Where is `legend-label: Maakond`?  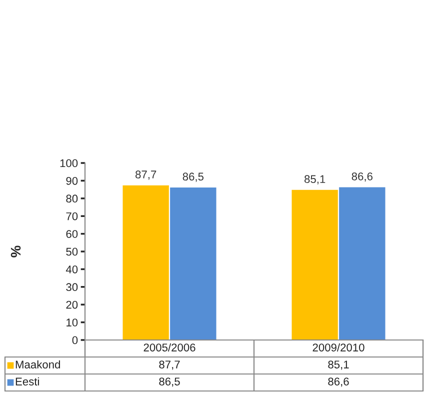
legend-label: Maakond is located at coordinates (38, 364).